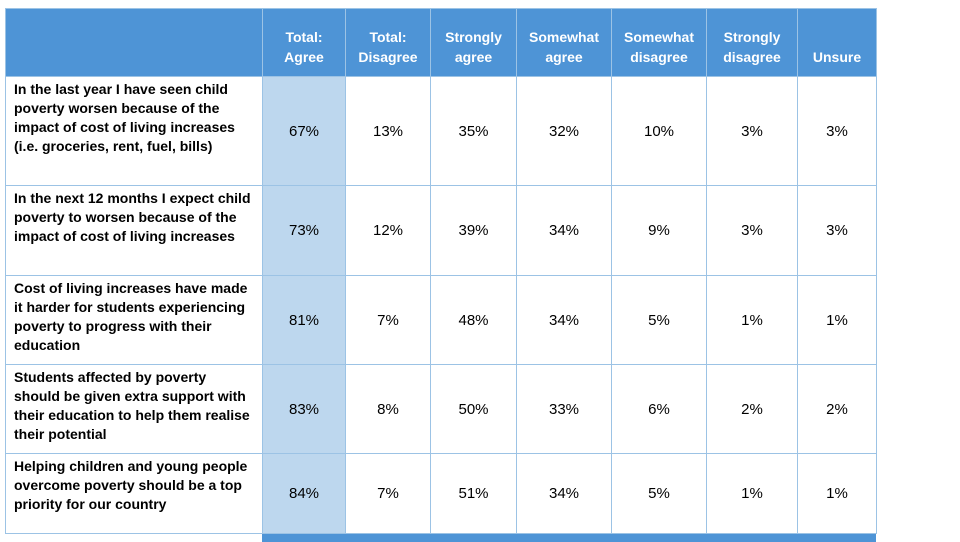 Image resolution: width=960 pixels, height=542 pixels. Describe the element at coordinates (388, 230) in the screenshot. I see `data-cell: 12%` at that location.